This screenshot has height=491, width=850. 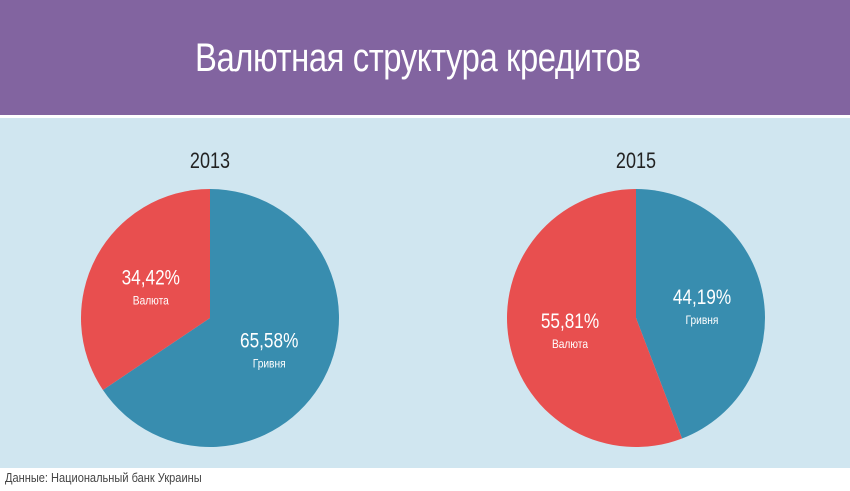 I want to click on slice-percent-label: 44,19%, so click(x=702, y=297).